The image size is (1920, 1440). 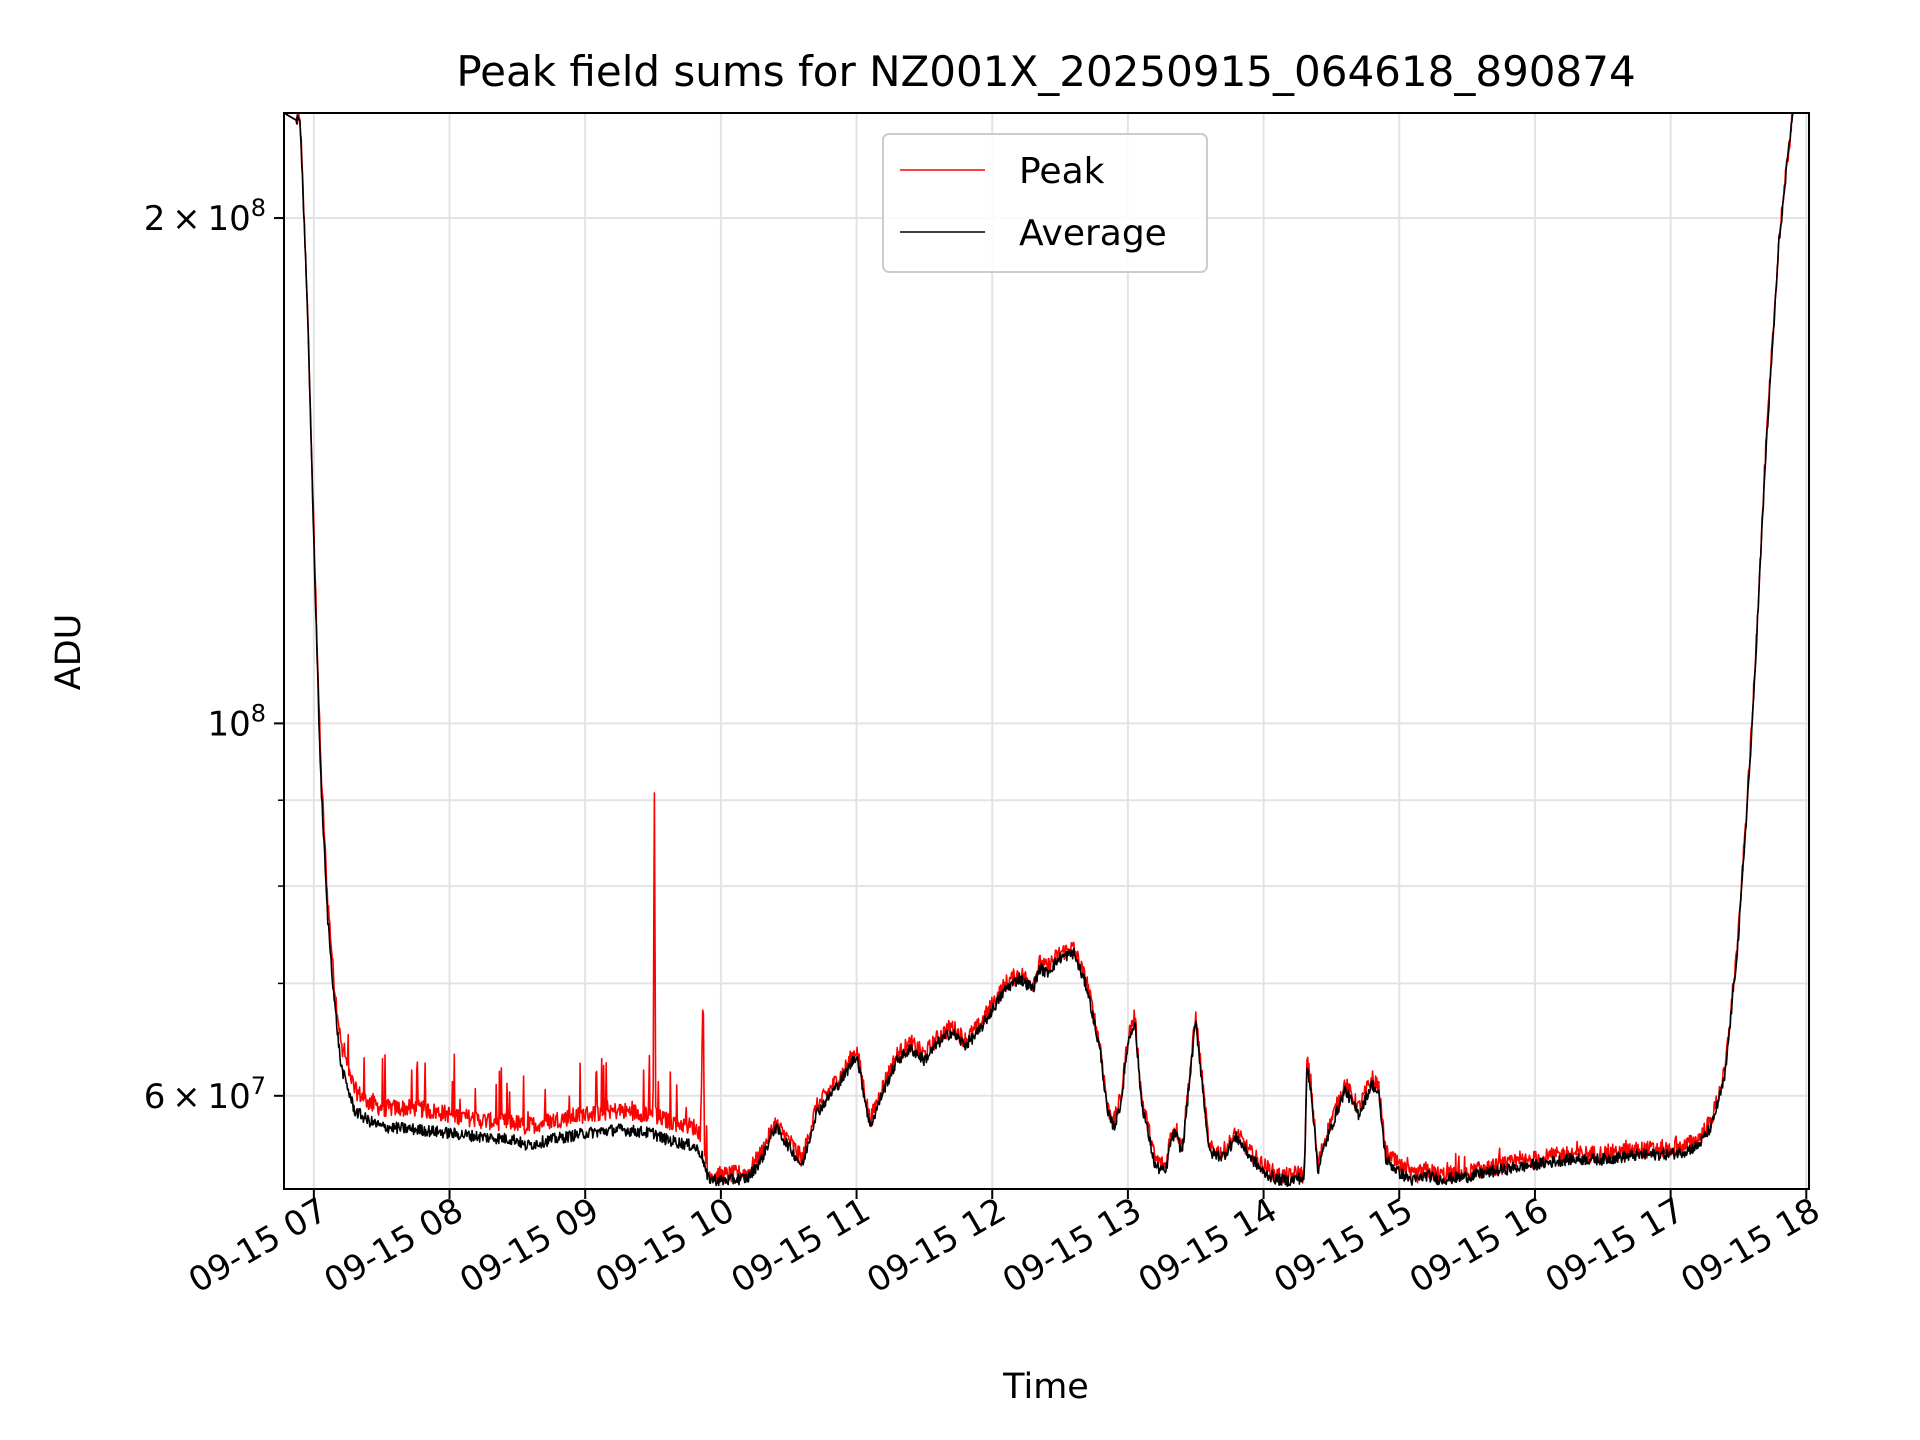 What do you see at coordinates (155, 219) in the screenshot?
I see `y-tick-mantissa: 2` at bounding box center [155, 219].